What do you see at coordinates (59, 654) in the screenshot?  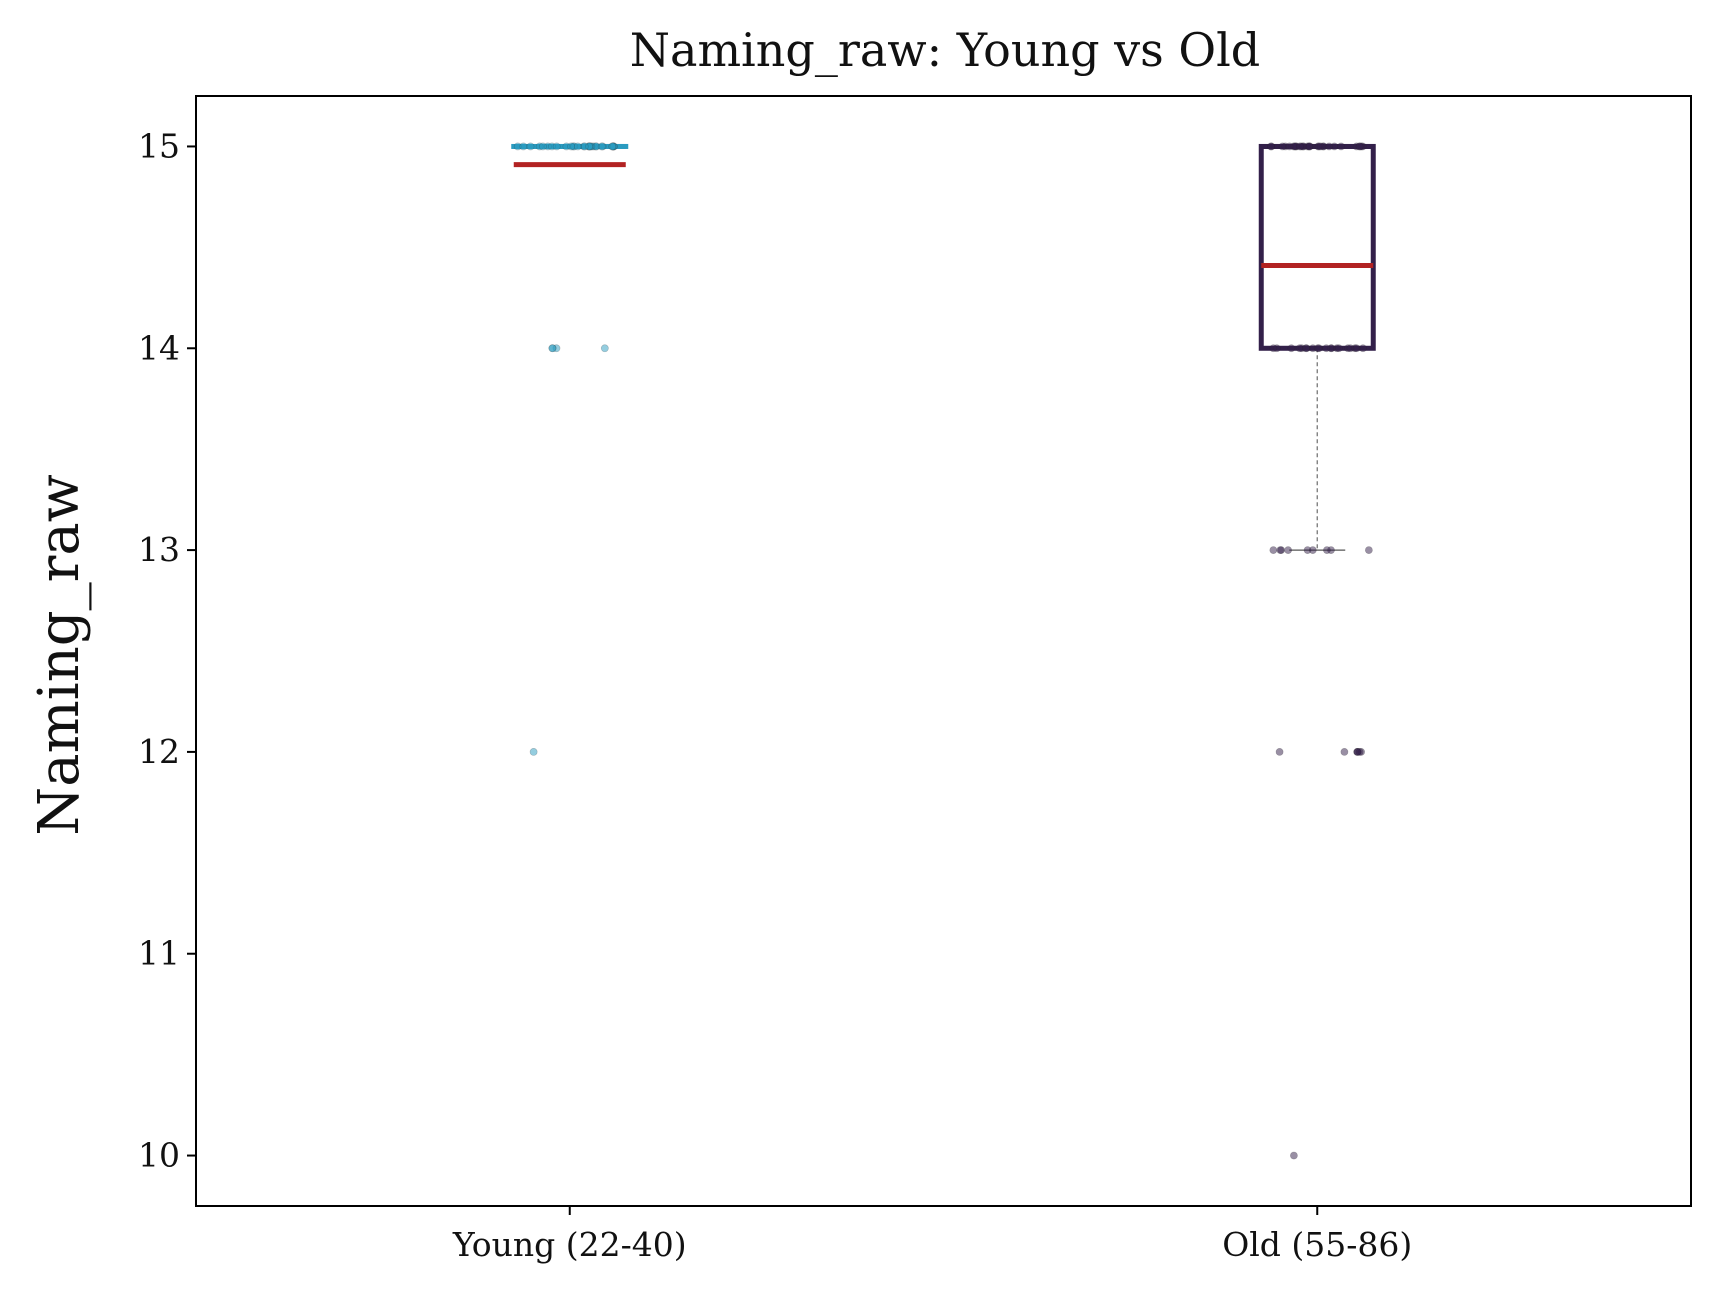 I see `y-axis-label: Naming_raw` at bounding box center [59, 654].